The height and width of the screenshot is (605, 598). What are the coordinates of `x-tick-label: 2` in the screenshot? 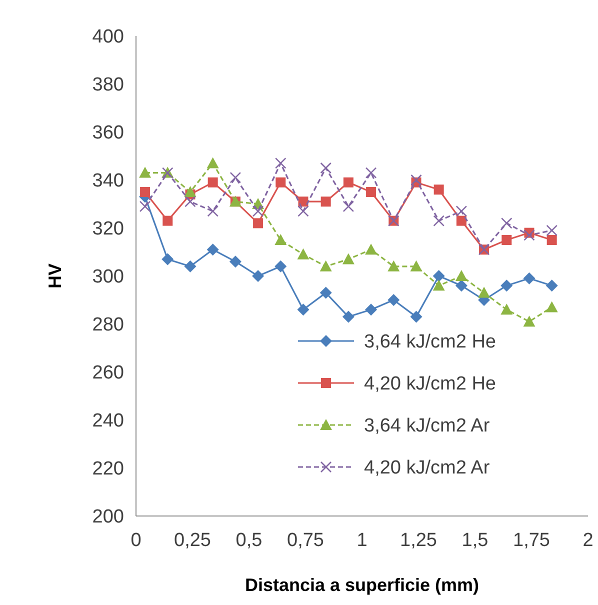 It's located at (588, 540).